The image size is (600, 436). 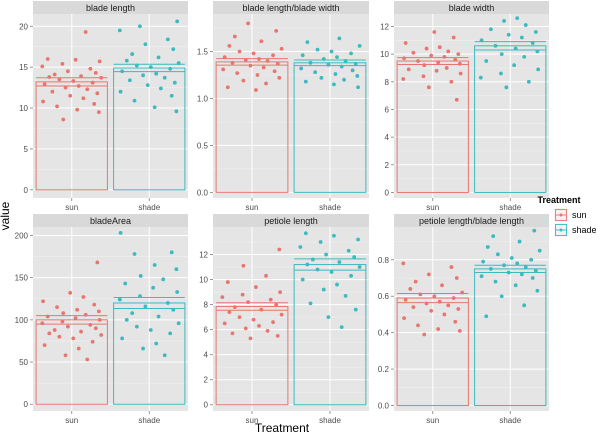 I want to click on legend-label: sun, so click(x=579, y=215).